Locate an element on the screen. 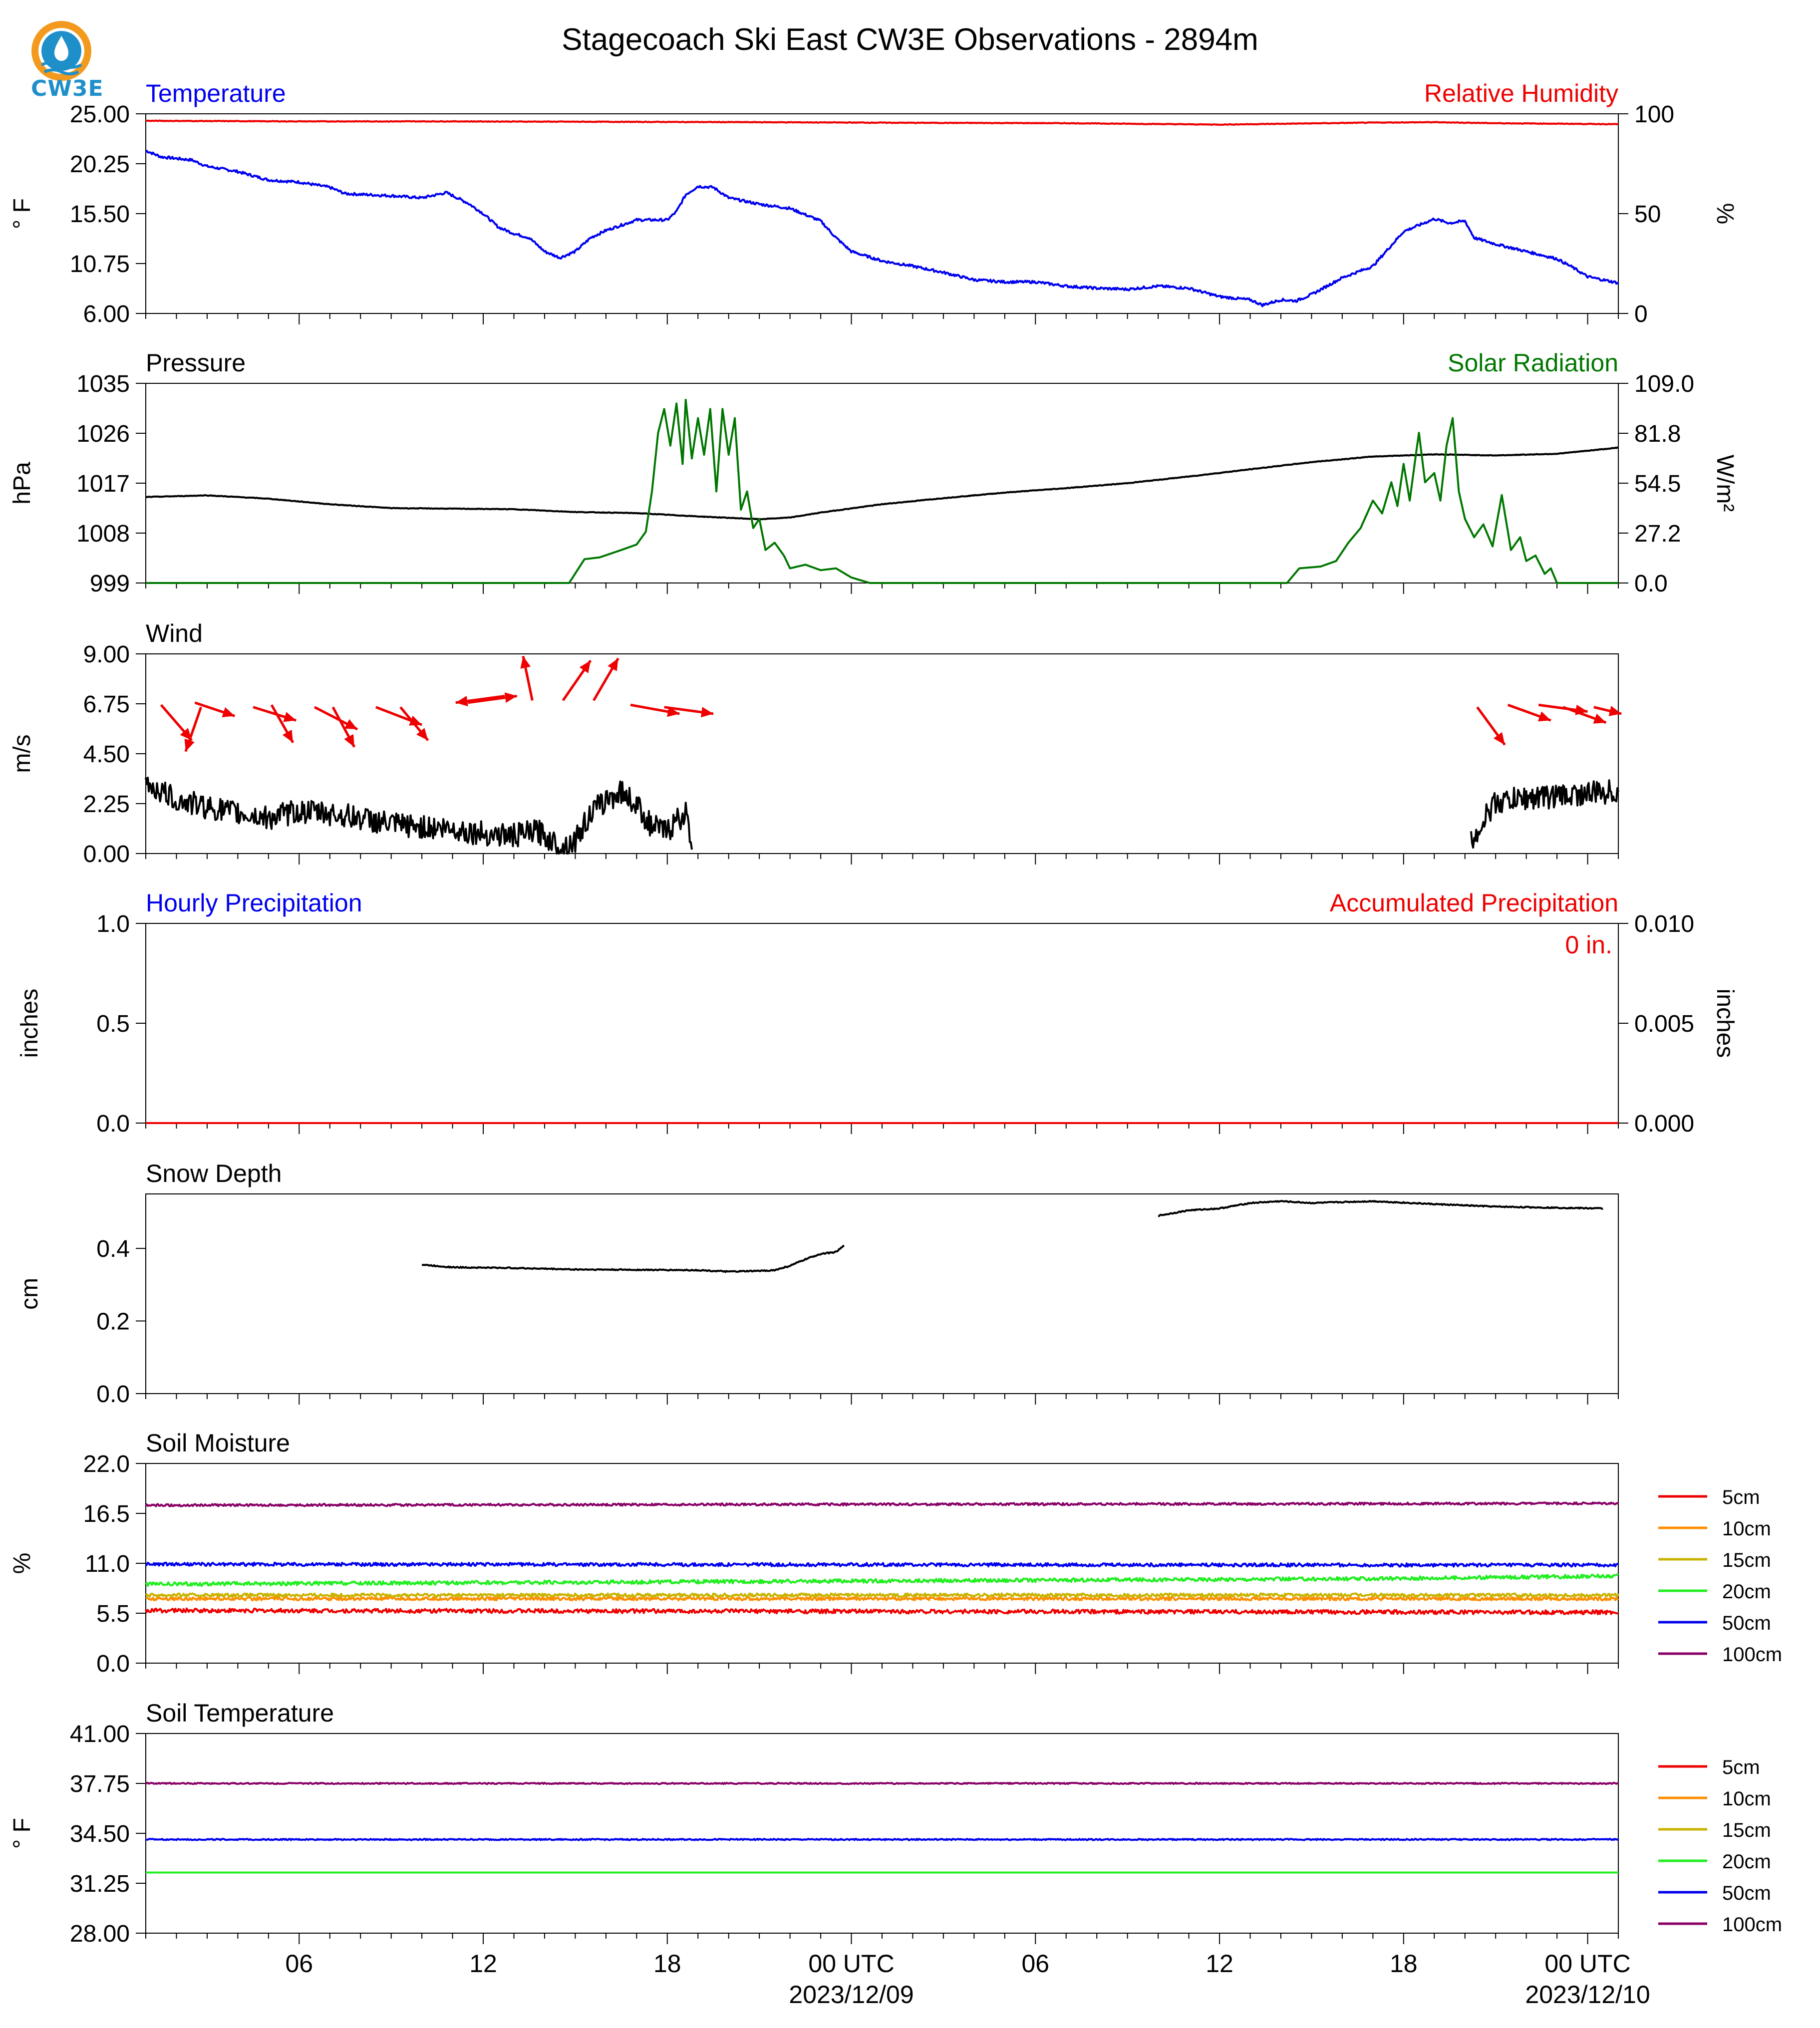 This screenshot has width=1820, height=2028. y-tick-label: 4.50 is located at coordinates (106, 754).